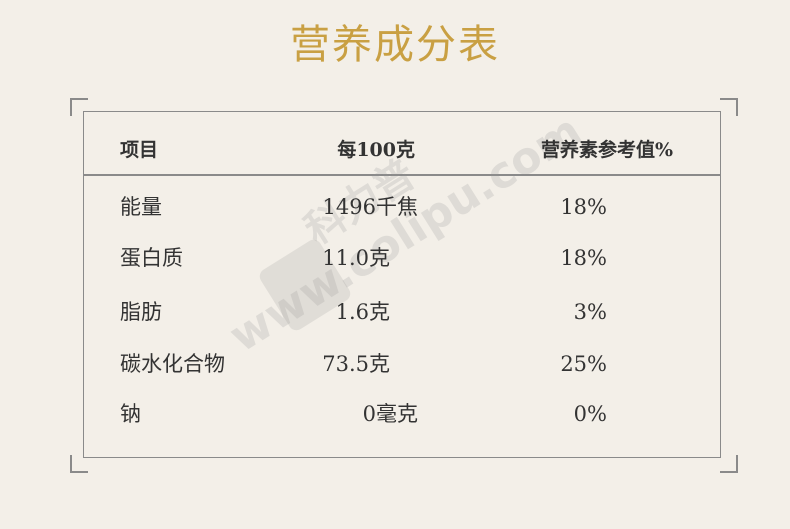 Image resolution: width=790 pixels, height=529 pixels. Describe the element at coordinates (590, 312) in the screenshot. I see `nrv-percent: 3%` at that location.